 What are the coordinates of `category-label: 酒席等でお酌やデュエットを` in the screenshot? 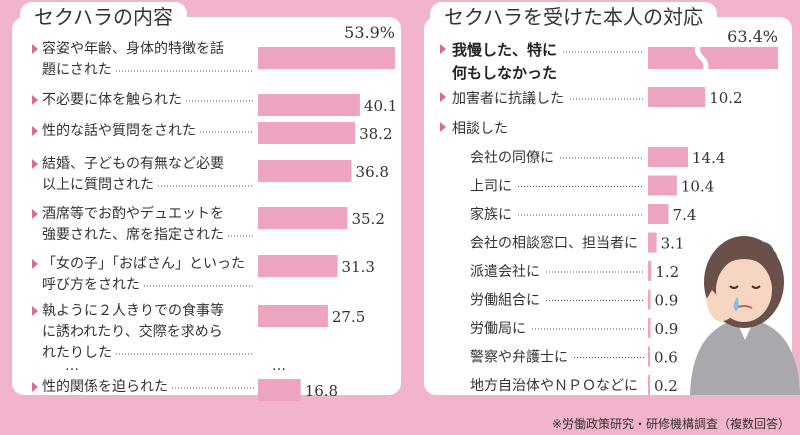 It's located at (133, 213).